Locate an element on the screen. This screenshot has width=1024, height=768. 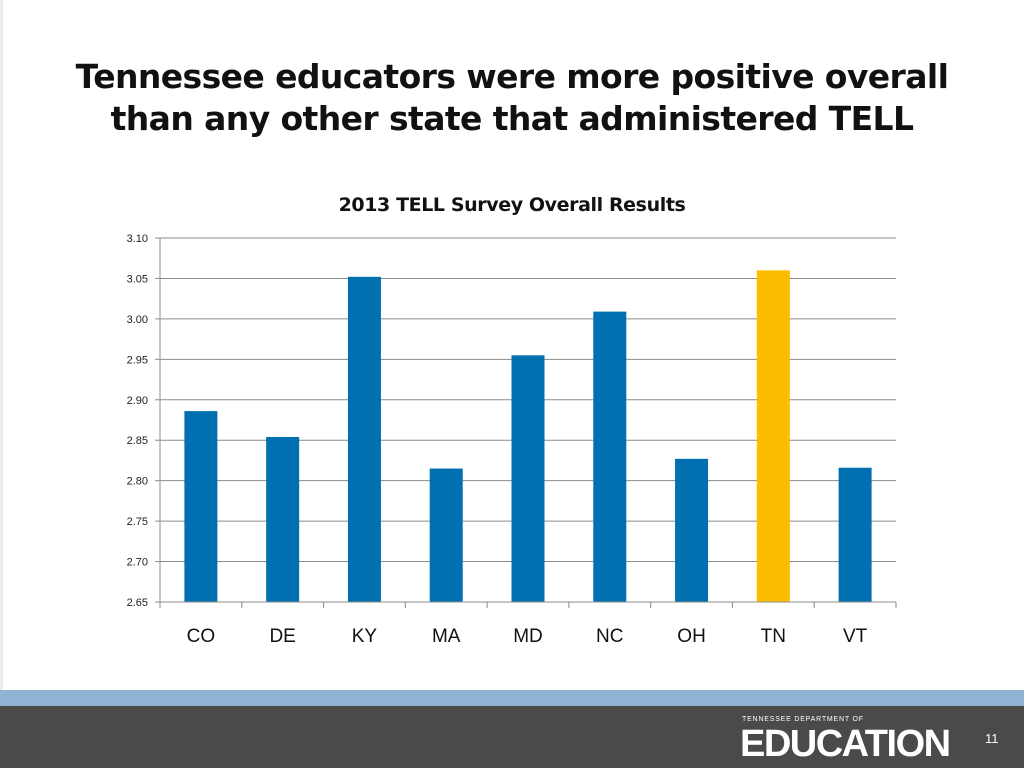
footer-bar is located at coordinates (512, 737).